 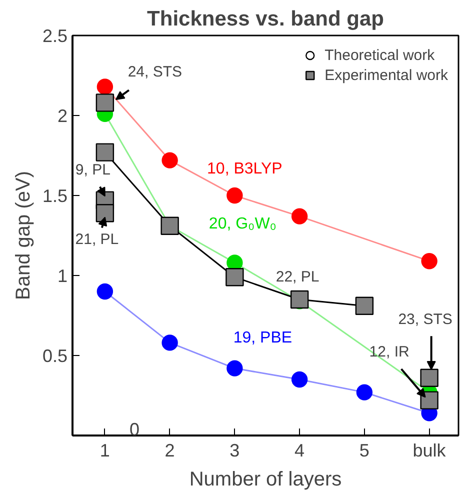 I want to click on series-label: 10, B3LYP, so click(x=244, y=169).